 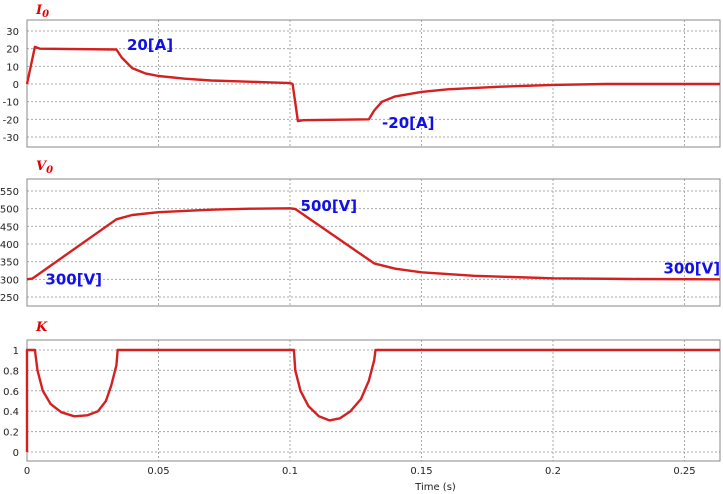 I want to click on panel-title: K, so click(x=41, y=327).